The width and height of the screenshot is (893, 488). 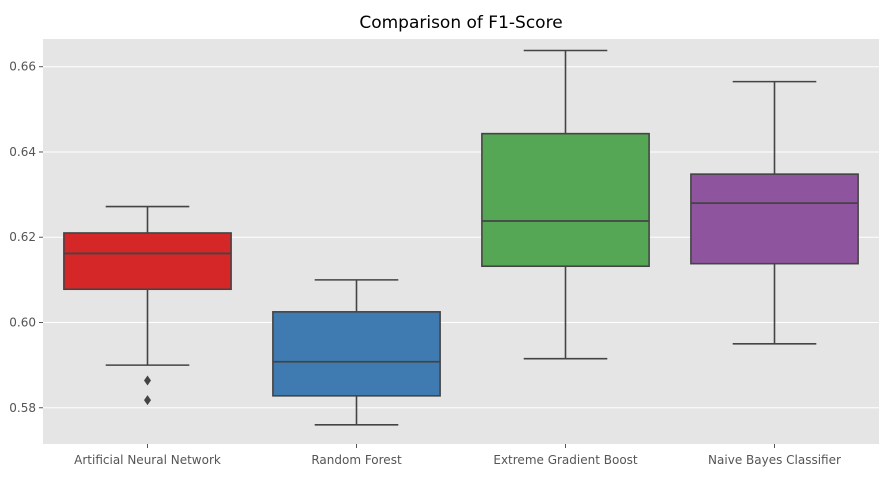 What do you see at coordinates (356, 460) in the screenshot?
I see `x-tick-label: Random Forest` at bounding box center [356, 460].